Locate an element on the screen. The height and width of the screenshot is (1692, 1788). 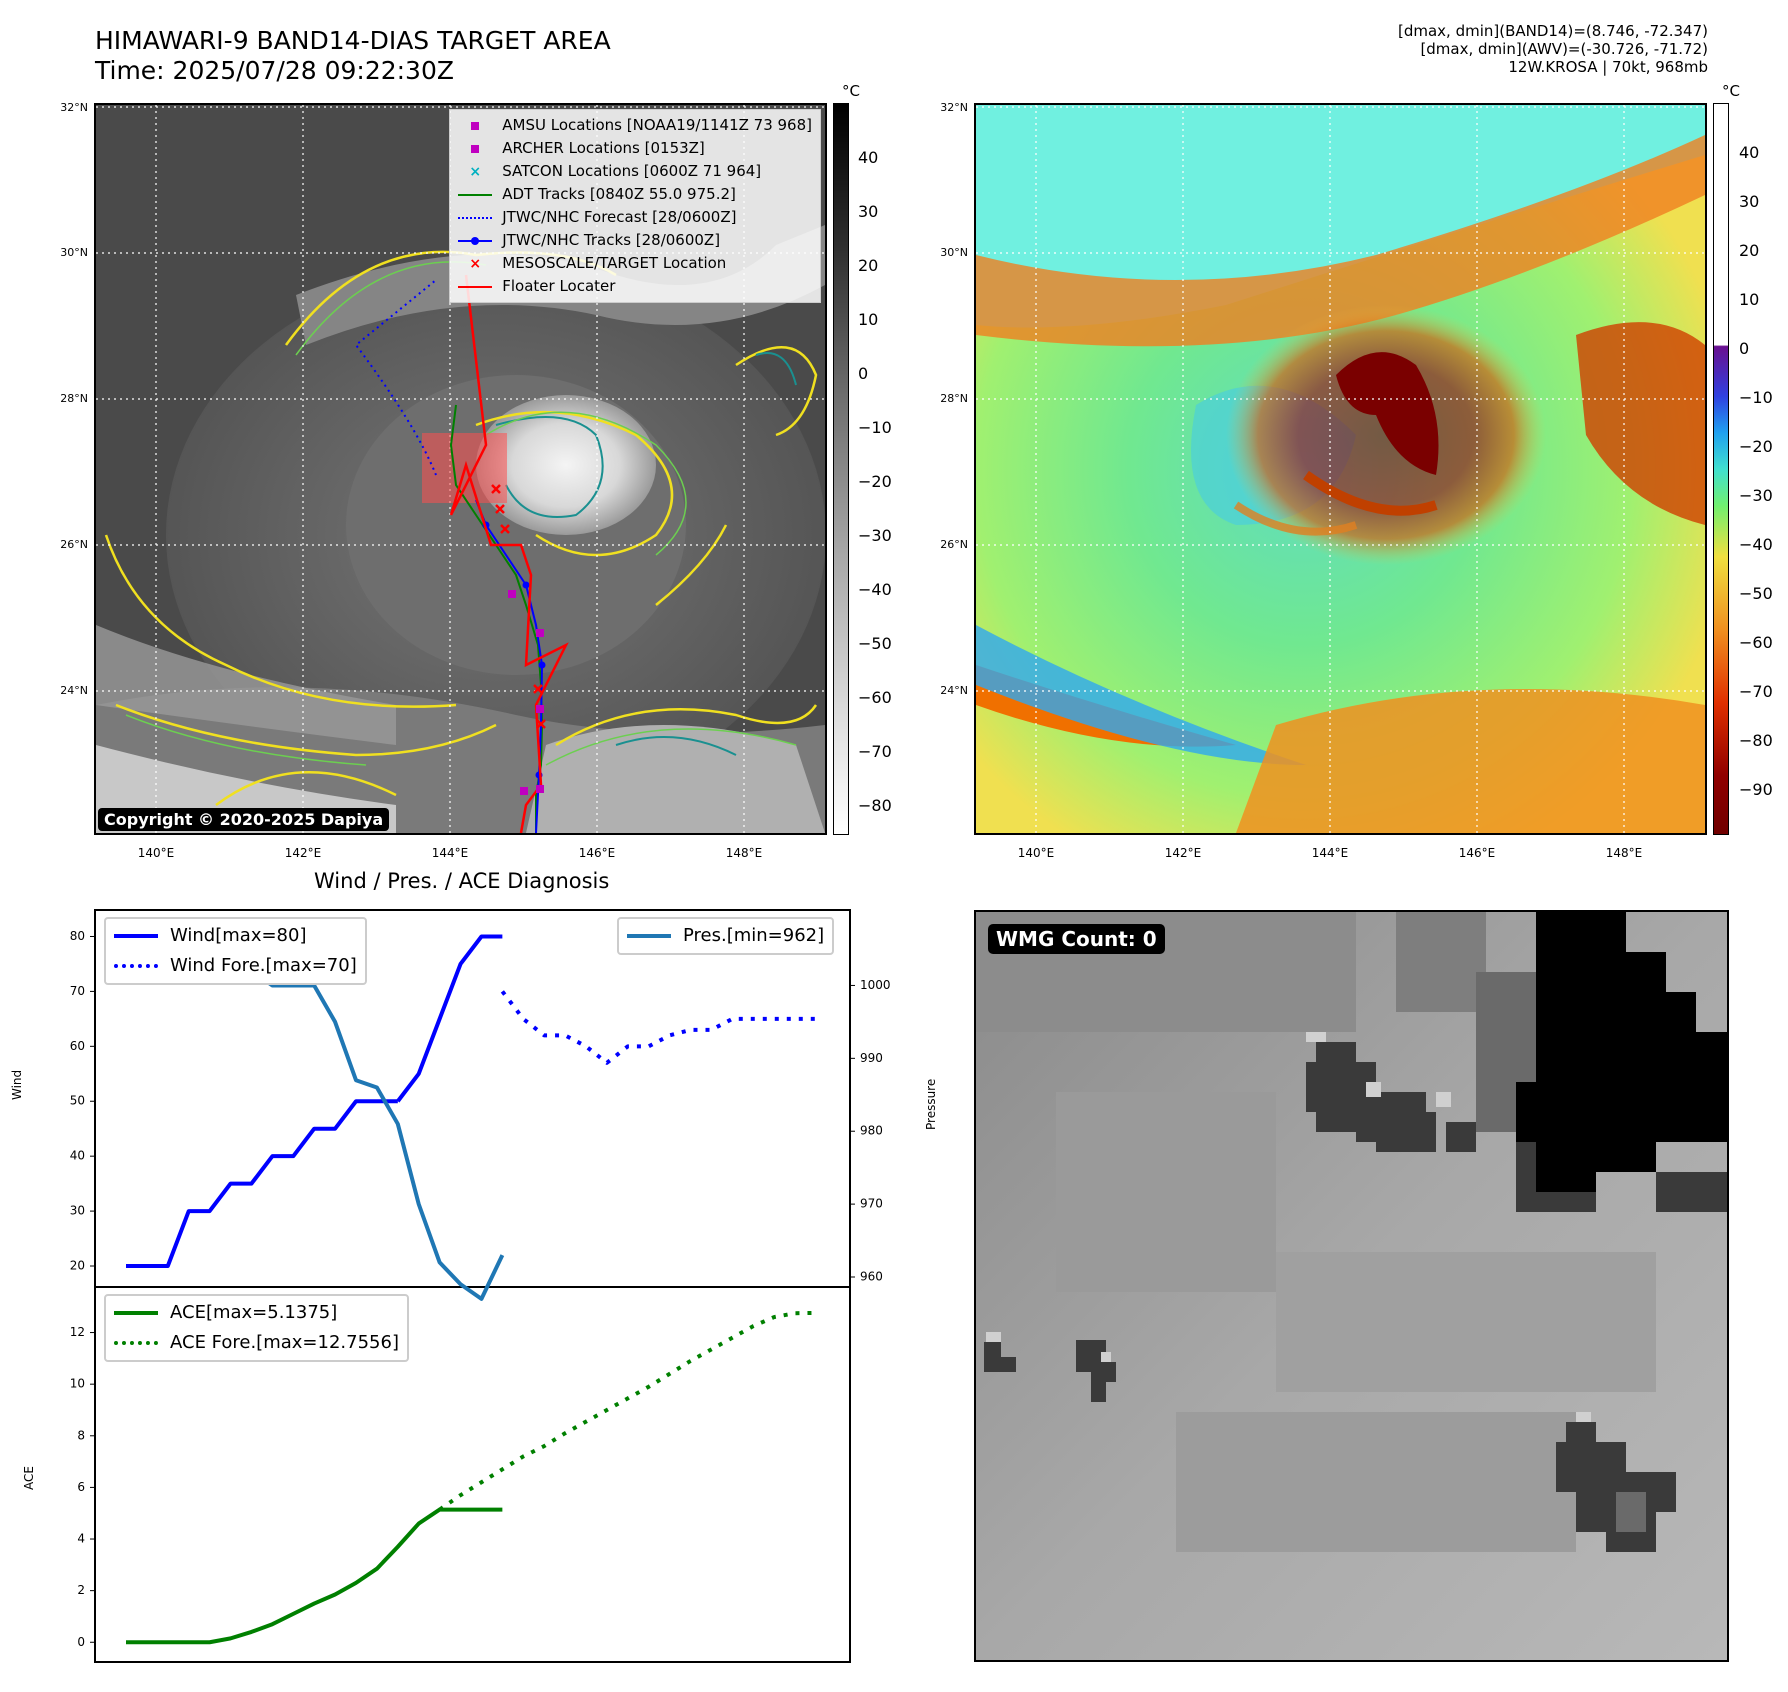
ace-tick-label: 2 is located at coordinates (81, 1590).